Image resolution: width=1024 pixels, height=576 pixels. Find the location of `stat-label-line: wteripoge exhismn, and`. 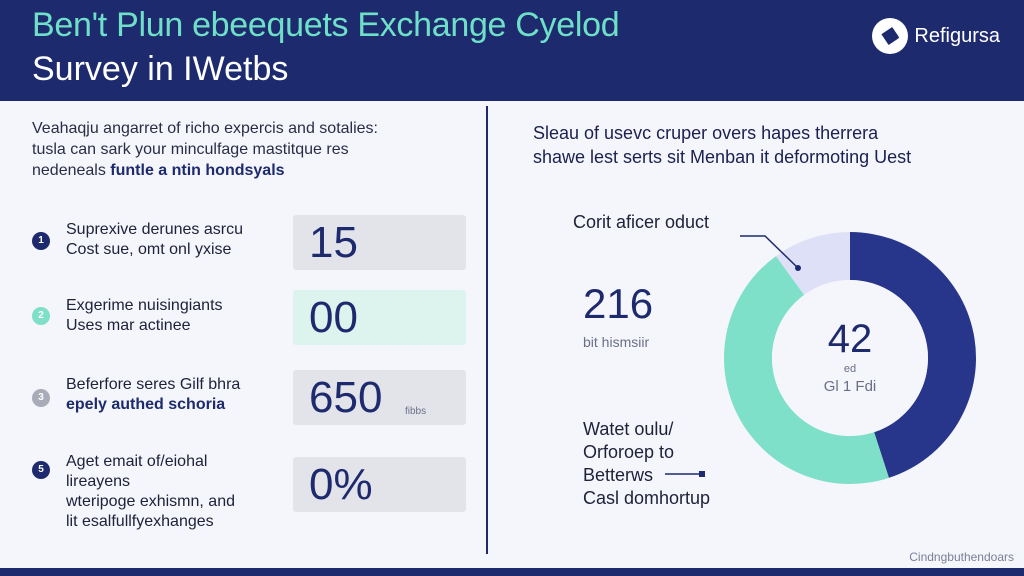

stat-label-line: wteripoge exhismn, and is located at coordinates (150, 501).